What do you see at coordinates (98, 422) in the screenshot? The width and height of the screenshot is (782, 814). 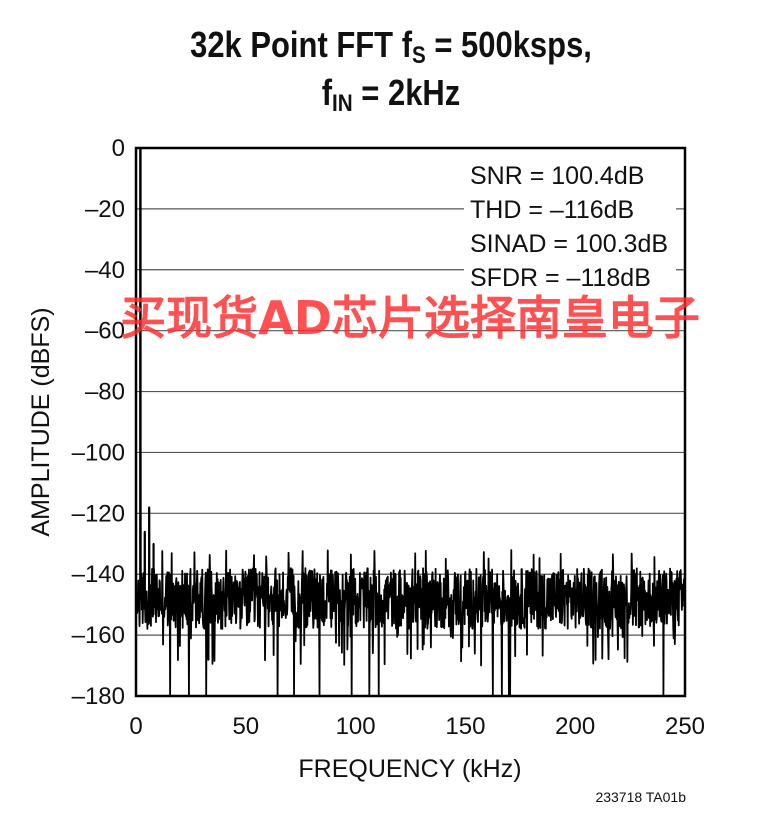 I see `y-axis-ticks: 0 –20 –40 –60 –80 –100 –120 –140 –160 –180` at bounding box center [98, 422].